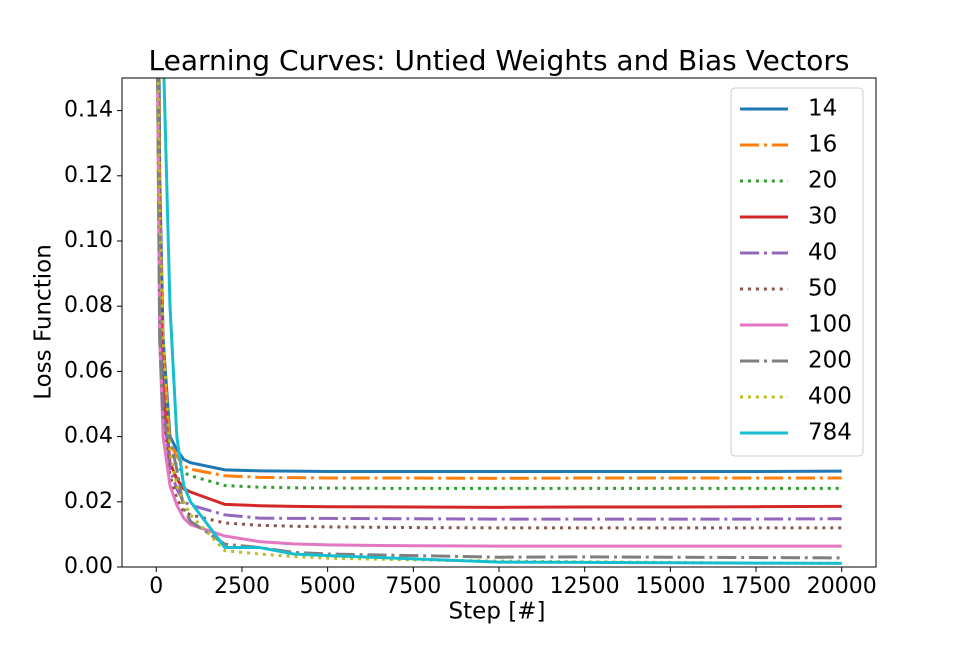  Describe the element at coordinates (88, 175) in the screenshot. I see `y-tick-label: 0.12` at that location.